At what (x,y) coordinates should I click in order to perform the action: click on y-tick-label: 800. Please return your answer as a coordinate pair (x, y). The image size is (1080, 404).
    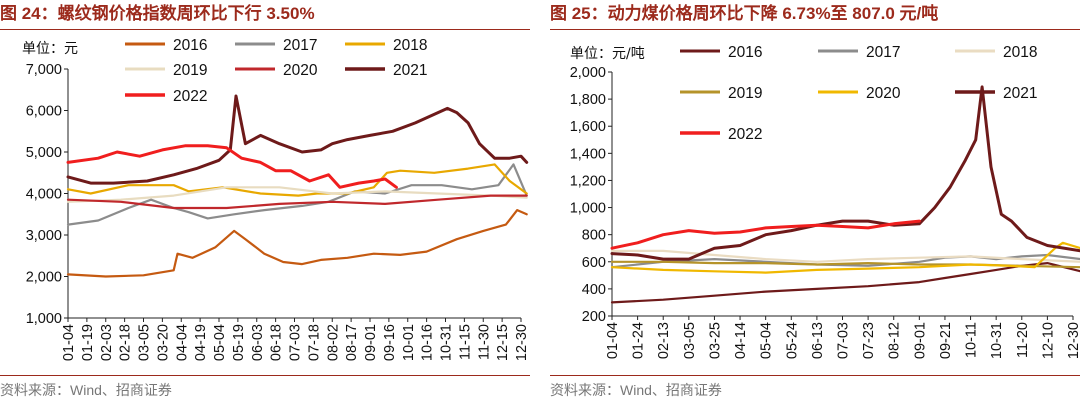
    Looking at the image, I should click on (594, 236).